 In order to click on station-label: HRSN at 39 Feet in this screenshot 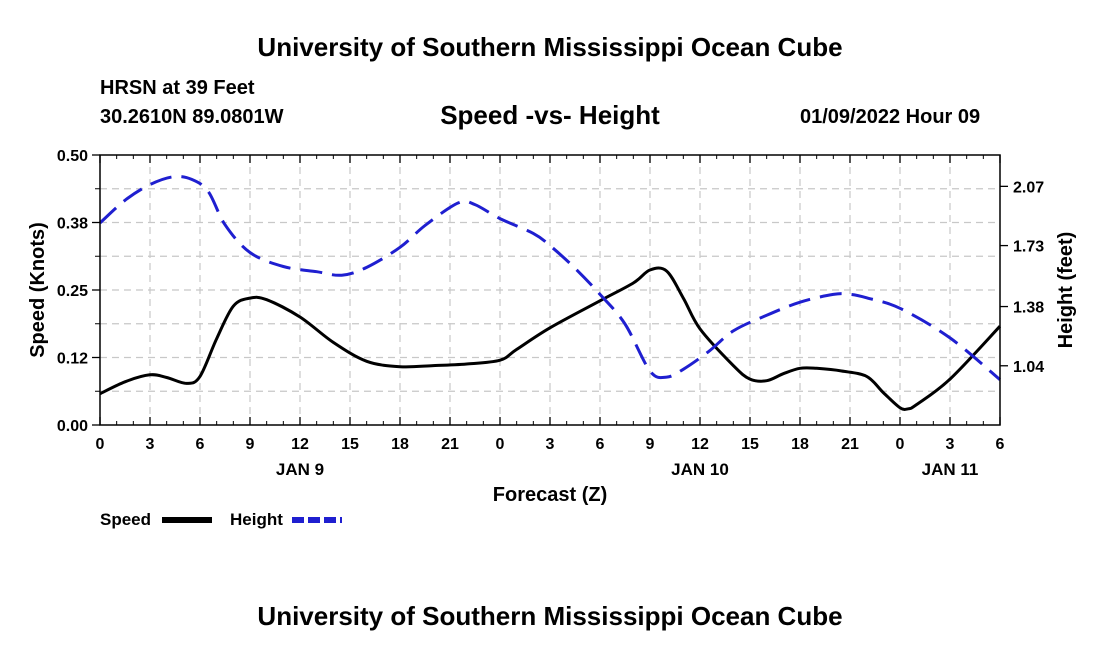, I will do `click(177, 88)`.